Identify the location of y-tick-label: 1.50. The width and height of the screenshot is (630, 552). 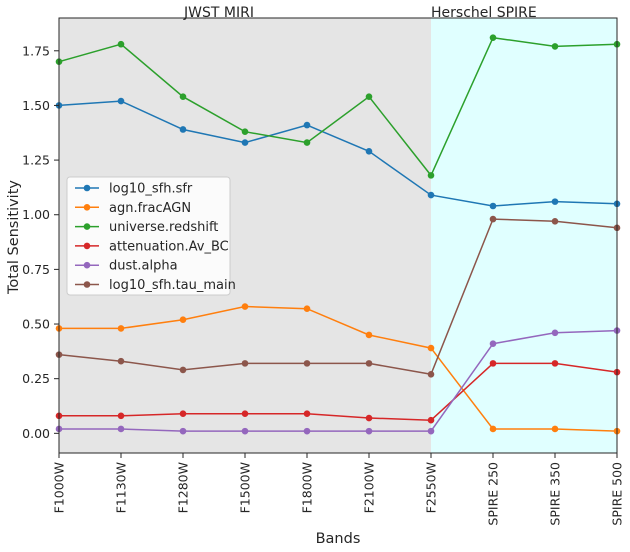
(36, 105).